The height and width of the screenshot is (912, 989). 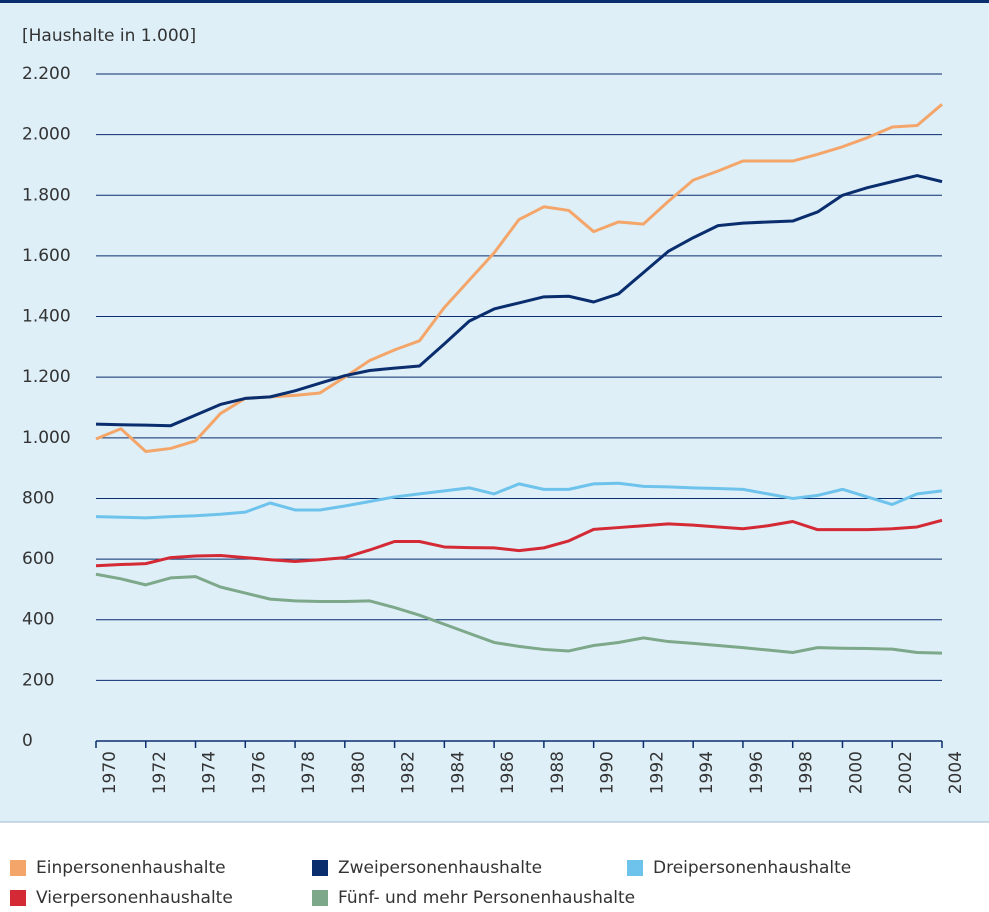 I want to click on y-axis-label: [Haushalte in 1.000], so click(x=109, y=36).